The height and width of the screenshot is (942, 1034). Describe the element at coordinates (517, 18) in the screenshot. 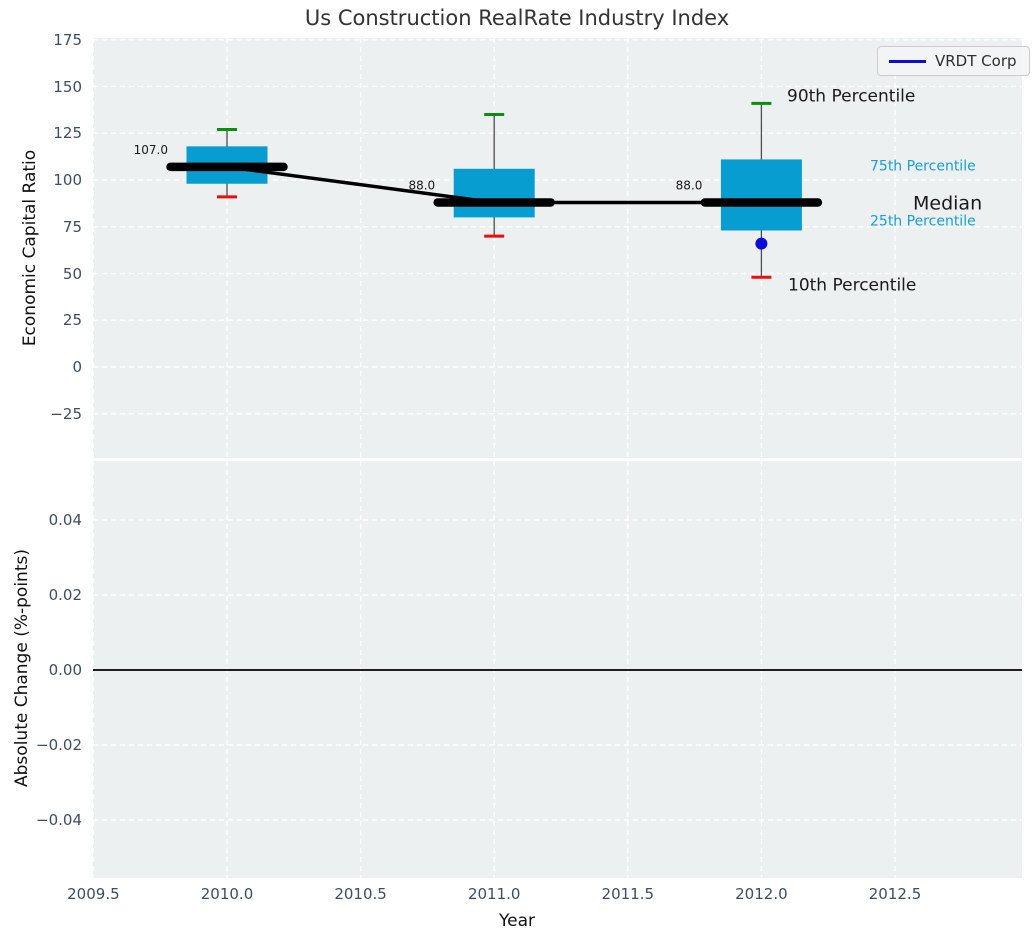

I see `chart-title: Us Construction RealRate Industry Index` at that location.